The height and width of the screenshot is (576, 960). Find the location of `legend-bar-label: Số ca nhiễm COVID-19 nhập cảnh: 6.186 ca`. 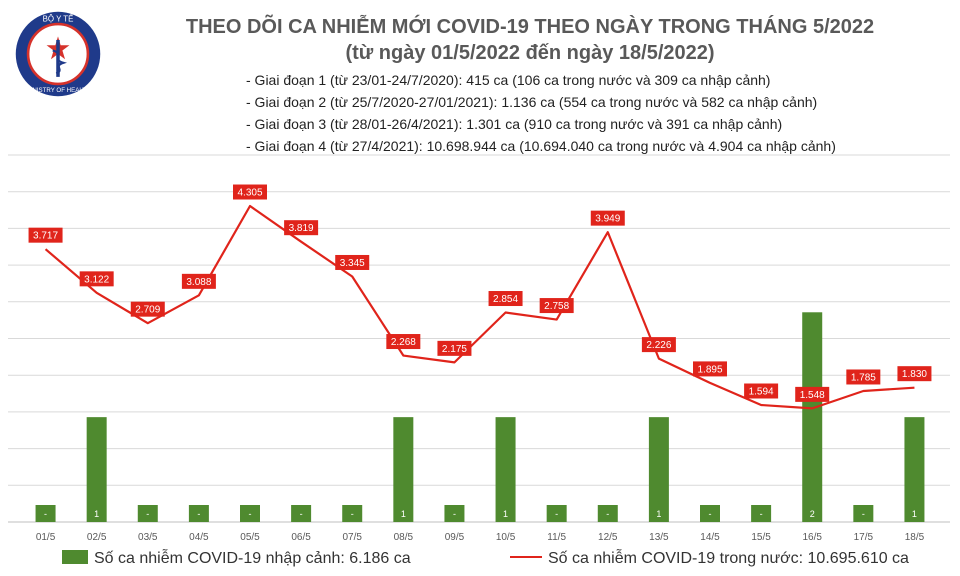

legend-bar-label: Số ca nhiễm COVID-19 nhập cảnh: 6.186 ca is located at coordinates (252, 558).